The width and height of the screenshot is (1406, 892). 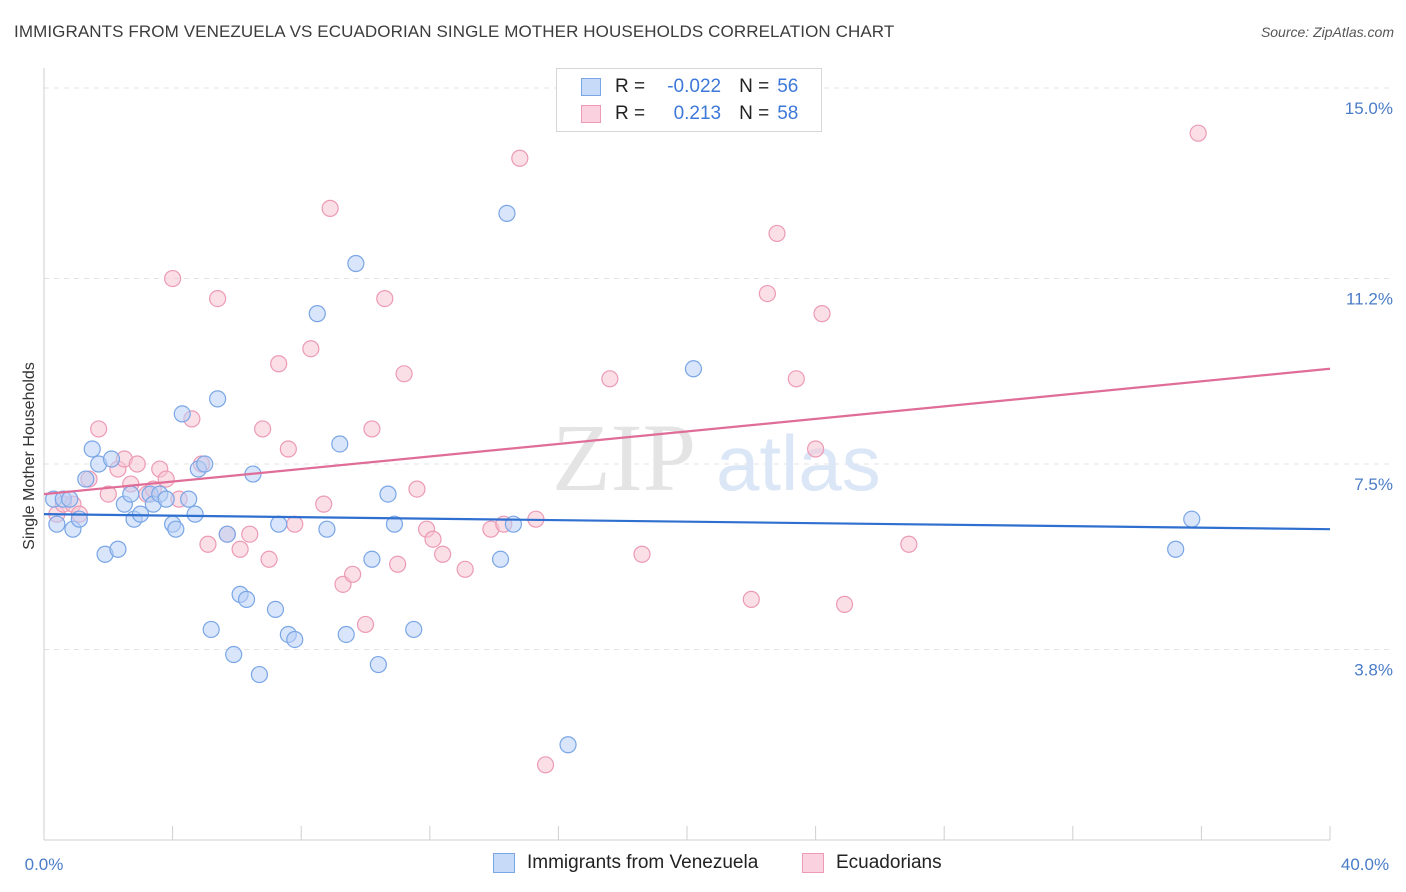 I want to click on y-tick-label: 11.2%, so click(x=1369, y=299).